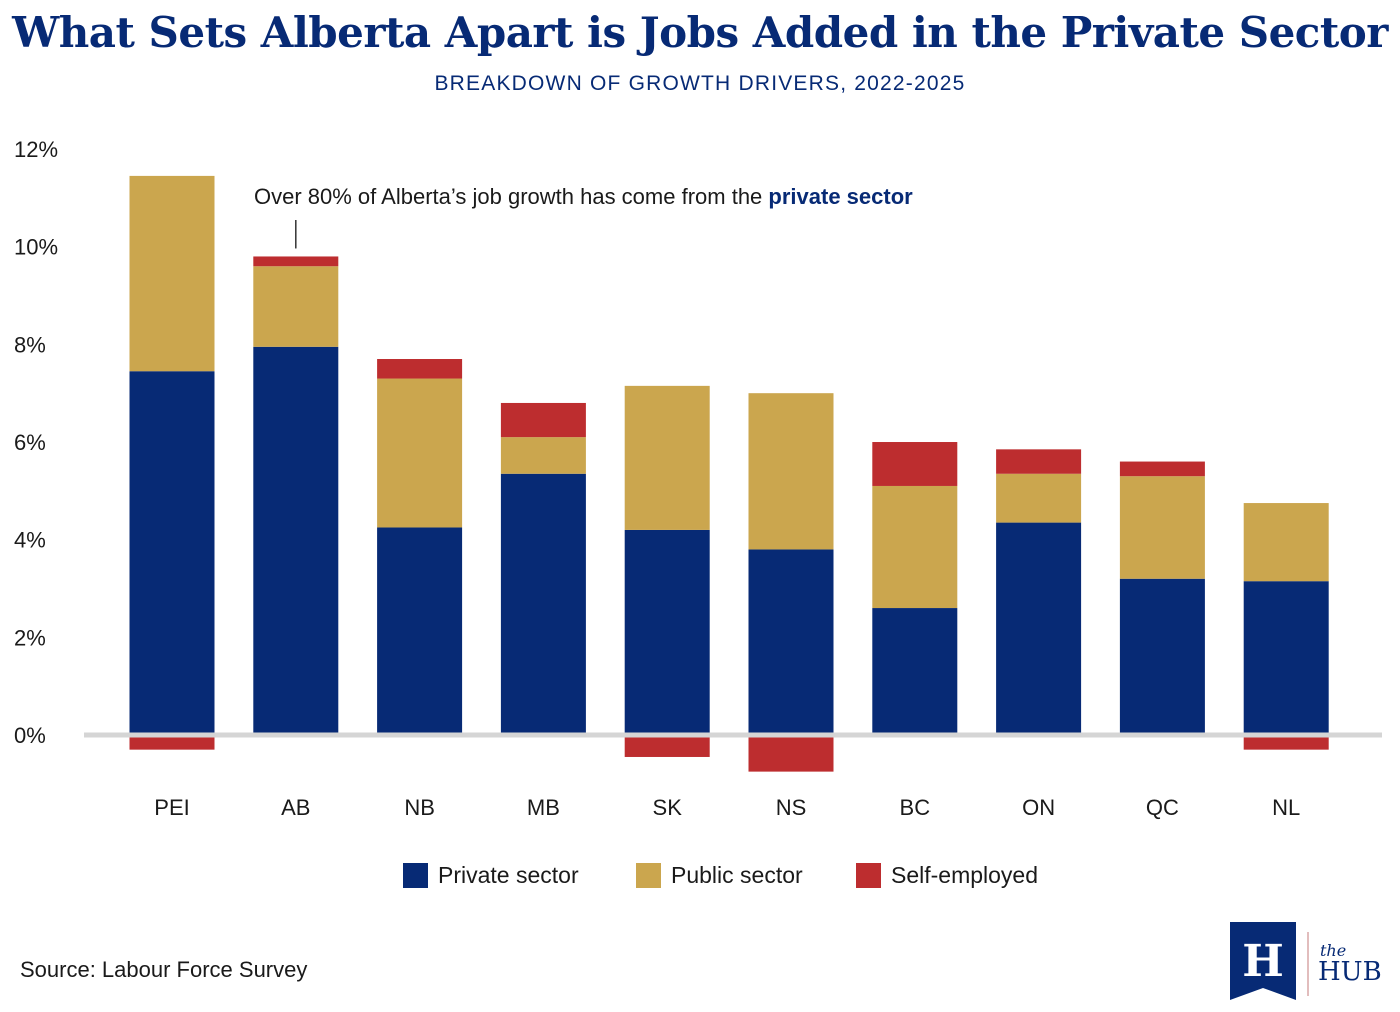  Describe the element at coordinates (415, 875) in the screenshot. I see `legend-swatch-private` at that location.